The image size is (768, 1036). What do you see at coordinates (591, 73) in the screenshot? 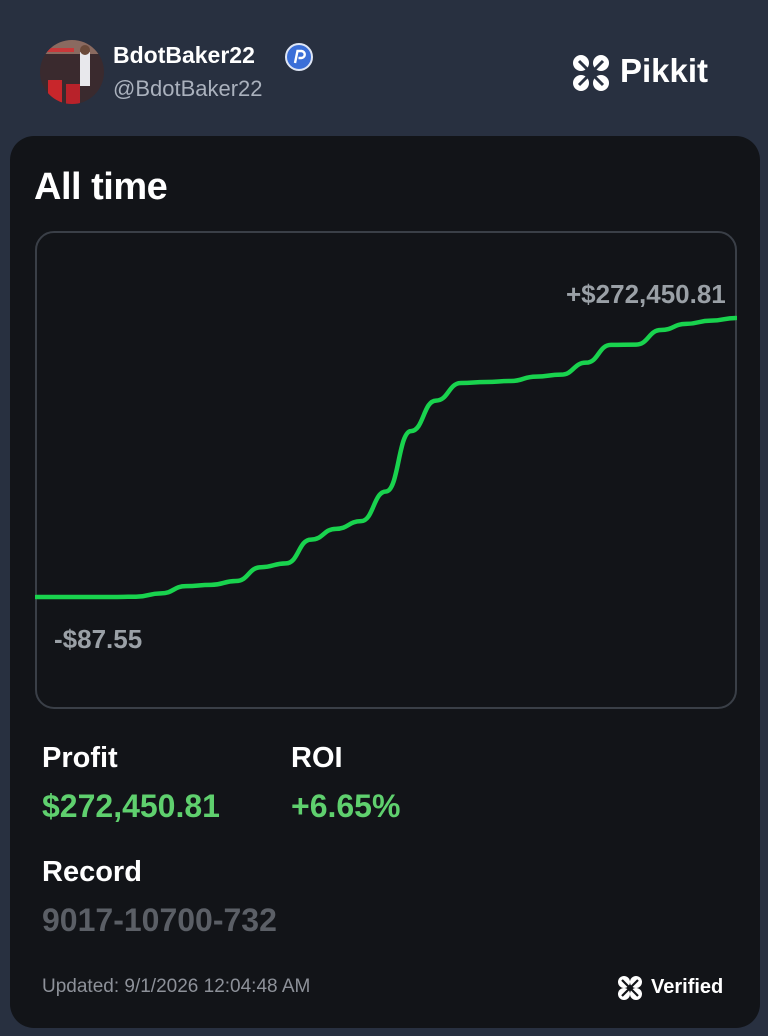
I see `brand-logo` at bounding box center [591, 73].